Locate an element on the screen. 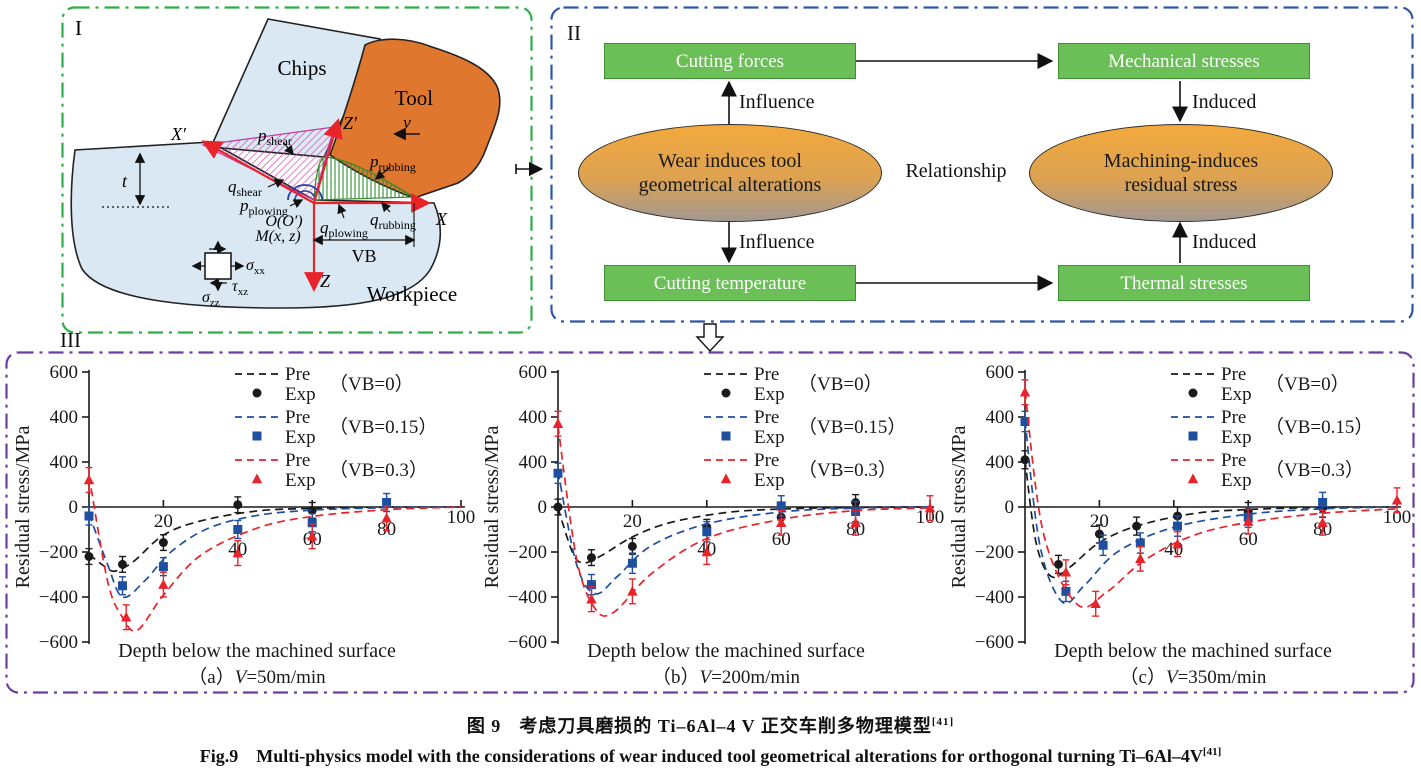  chart-0-series-pre-vb-0-3- is located at coordinates (275, 553).